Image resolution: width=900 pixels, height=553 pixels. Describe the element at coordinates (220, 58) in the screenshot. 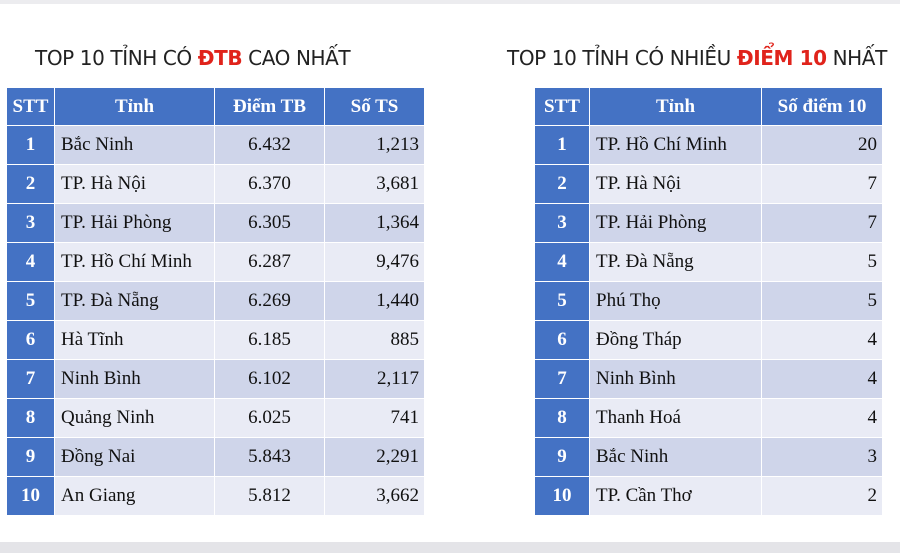

I see `left-heading-highlight: ĐTB` at that location.